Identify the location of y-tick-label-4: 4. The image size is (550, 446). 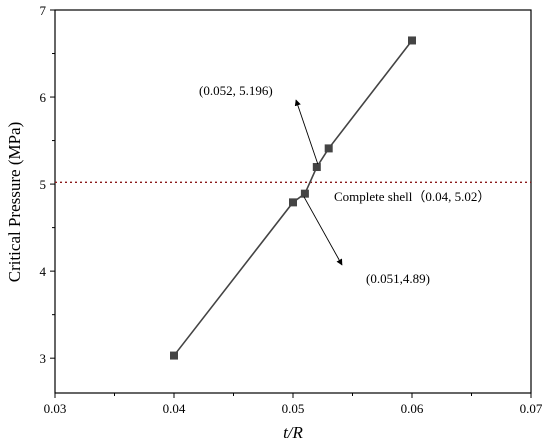
(43, 271).